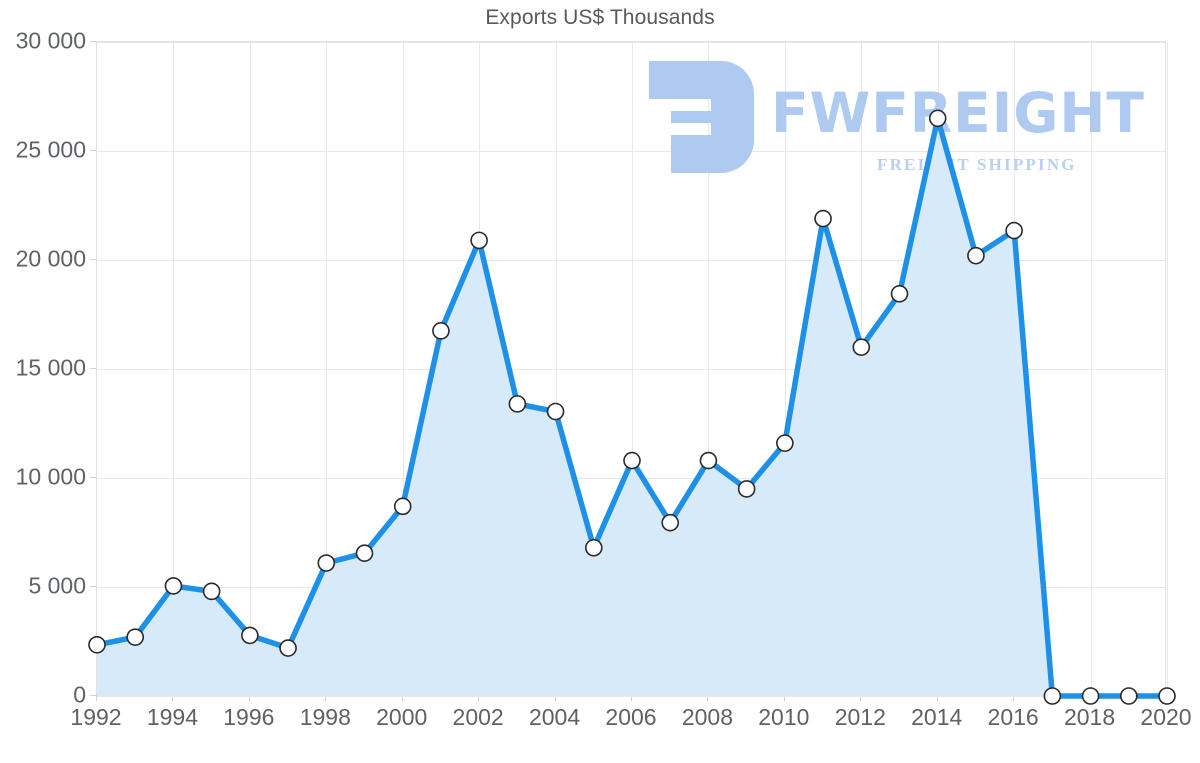 The height and width of the screenshot is (763, 1200). Describe the element at coordinates (50, 149) in the screenshot. I see `y-tick-label: 25 000` at that location.